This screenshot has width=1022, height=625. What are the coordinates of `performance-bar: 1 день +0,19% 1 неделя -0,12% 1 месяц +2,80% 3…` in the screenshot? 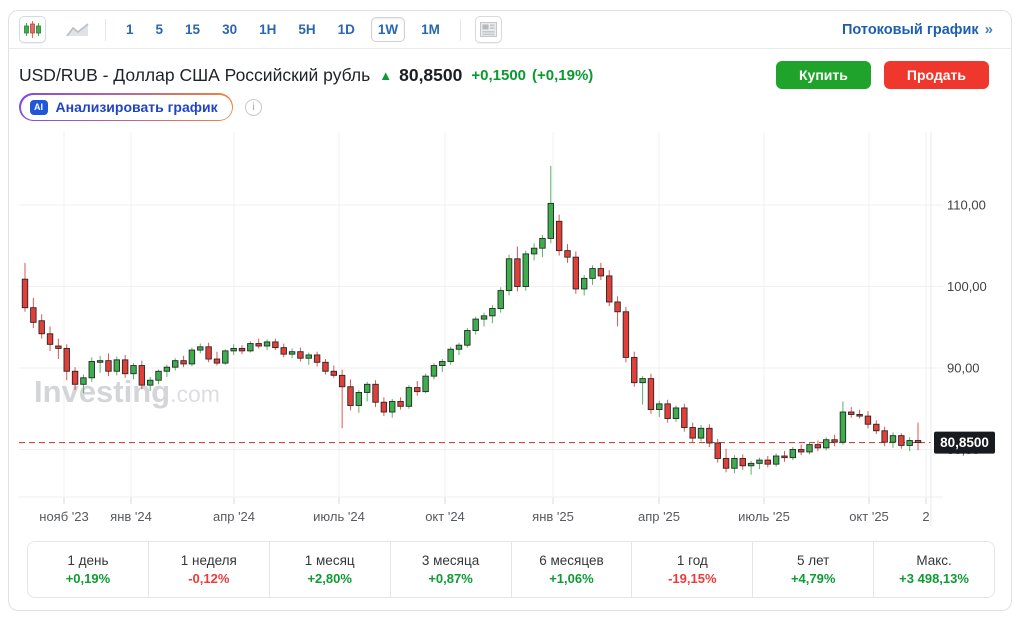 It's located at (511, 569).